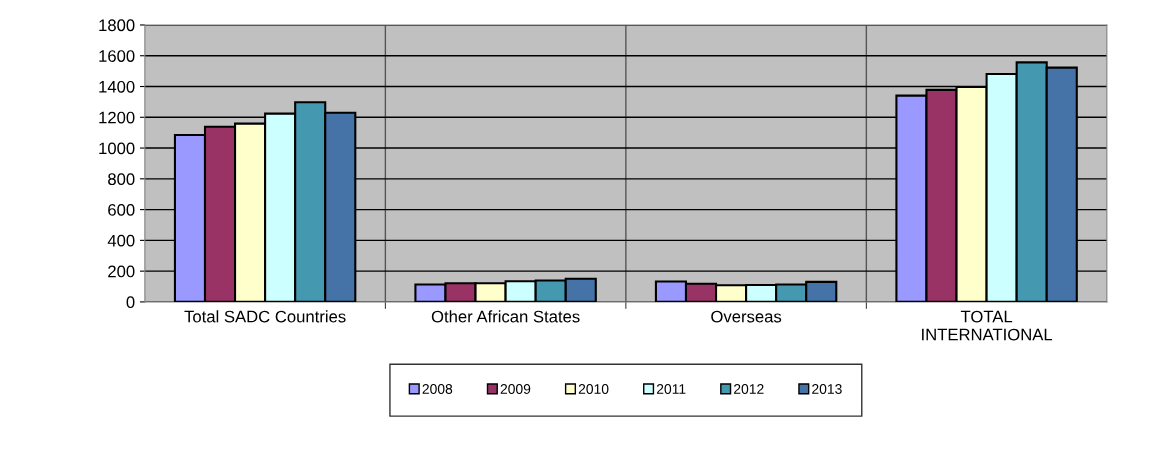 The width and height of the screenshot is (1159, 454). I want to click on x-tick-label: Overseas, so click(746, 316).